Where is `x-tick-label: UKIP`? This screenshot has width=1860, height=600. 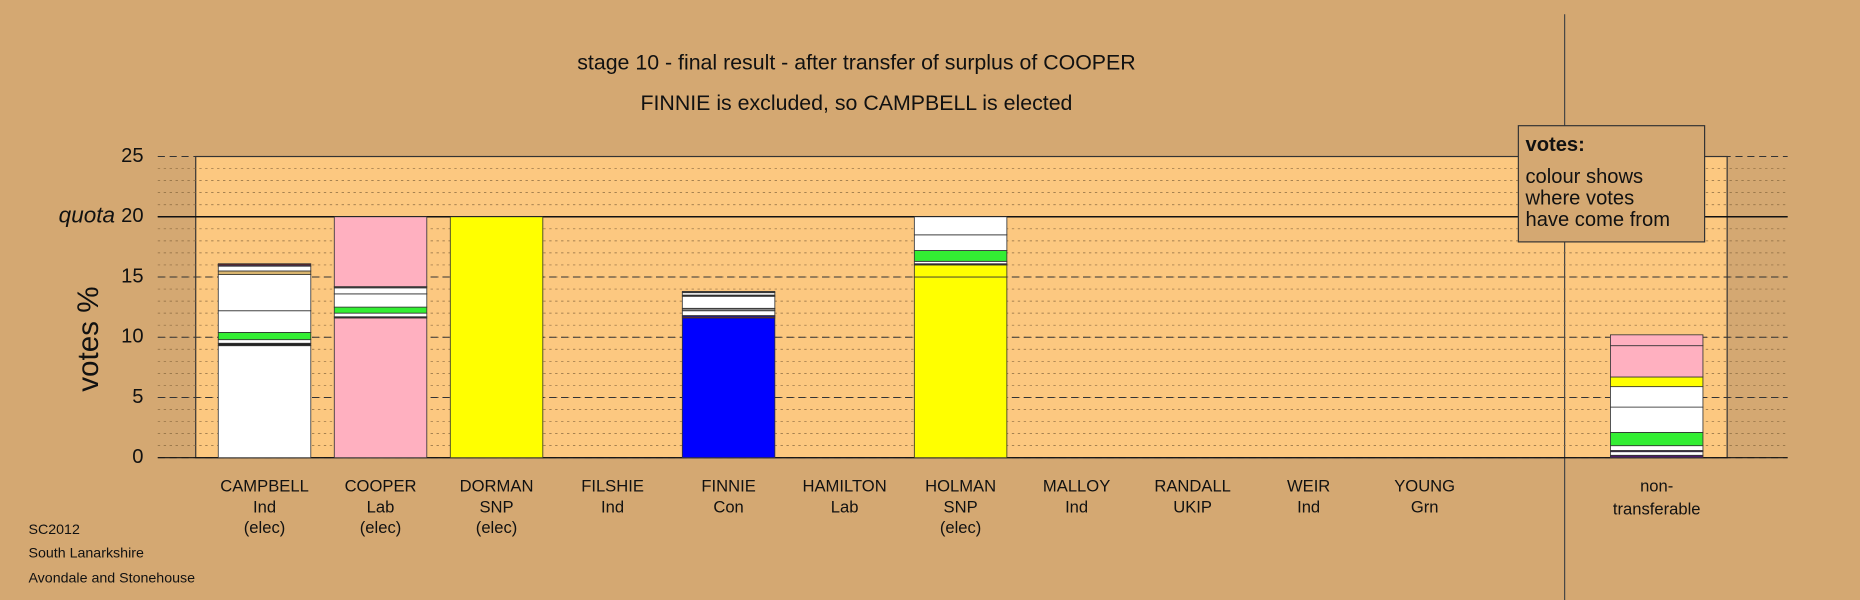
x-tick-label: UKIP is located at coordinates (1192, 506).